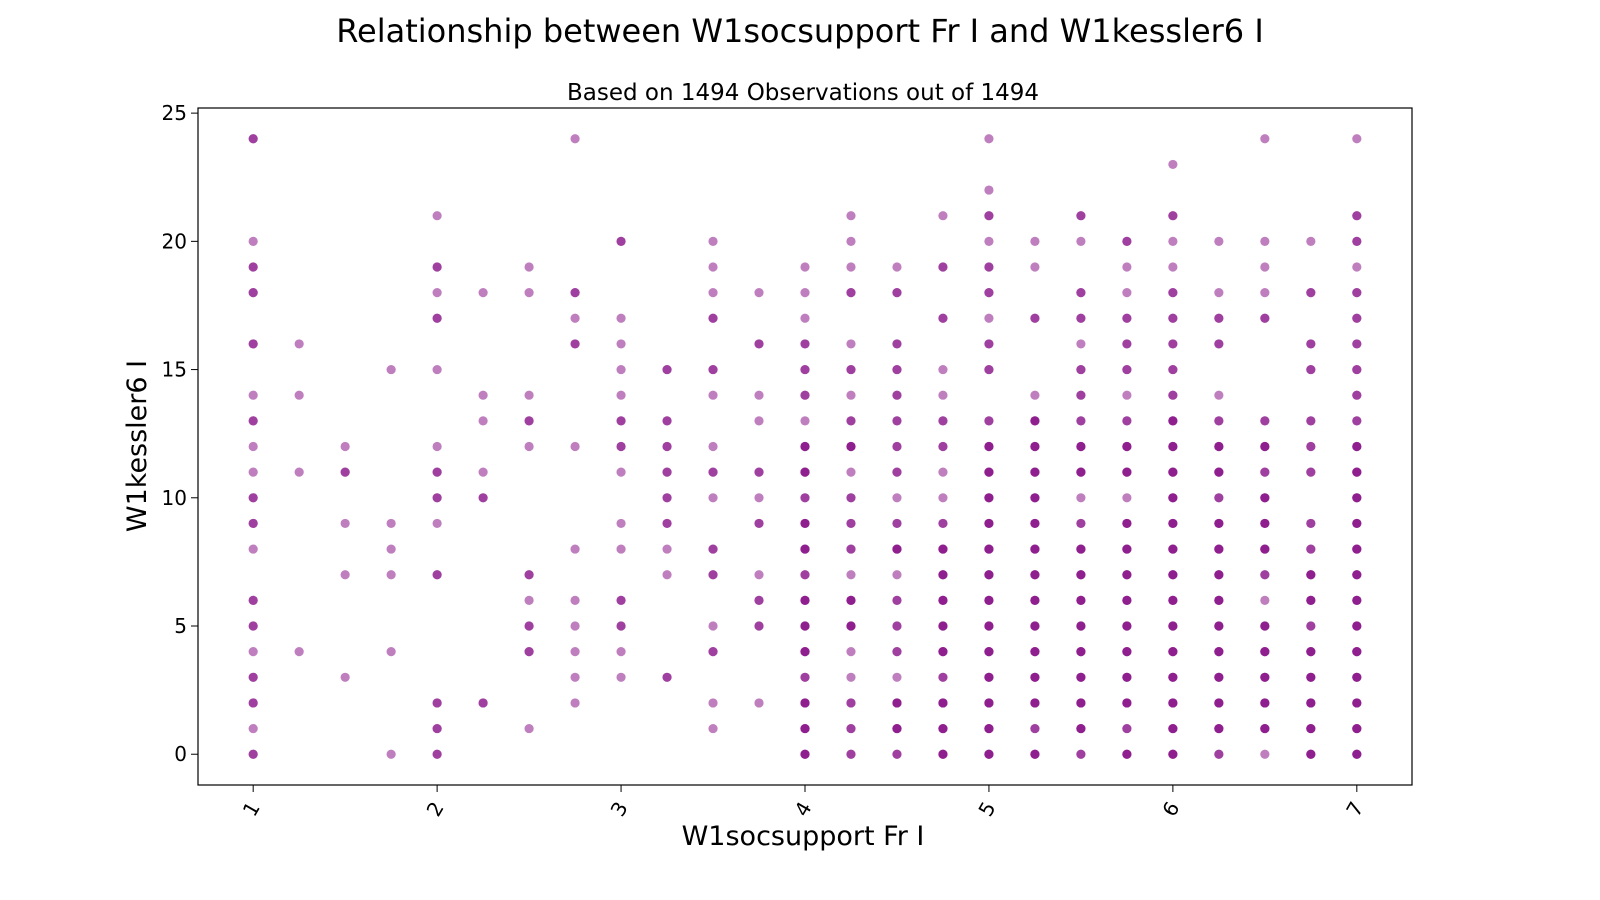 This screenshot has height=900, width=1600. I want to click on x-tick-label: 7, so click(1354, 808).